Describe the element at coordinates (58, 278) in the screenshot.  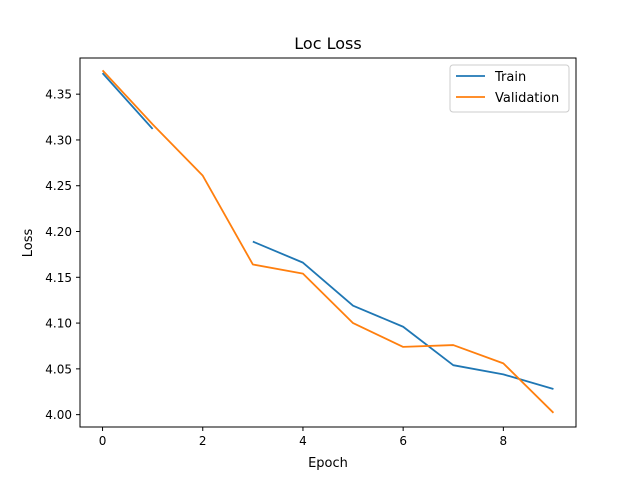
I see `y-tick-label: 4.15` at that location.